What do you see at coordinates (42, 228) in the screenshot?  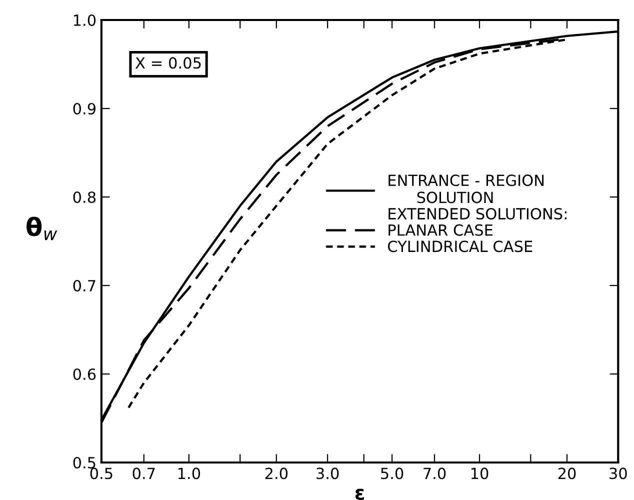 I see `y-axis-title: θ$_{w}$` at bounding box center [42, 228].